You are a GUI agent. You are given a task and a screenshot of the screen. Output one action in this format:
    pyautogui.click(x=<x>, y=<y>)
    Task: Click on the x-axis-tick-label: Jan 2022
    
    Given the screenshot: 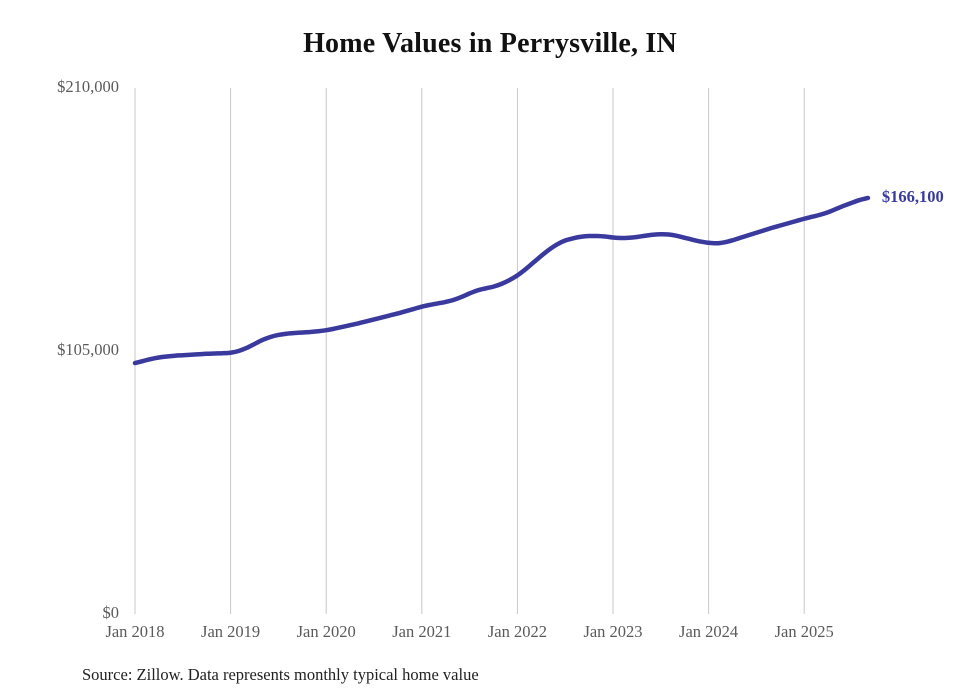 What is the action you would take?
    pyautogui.click(x=517, y=631)
    